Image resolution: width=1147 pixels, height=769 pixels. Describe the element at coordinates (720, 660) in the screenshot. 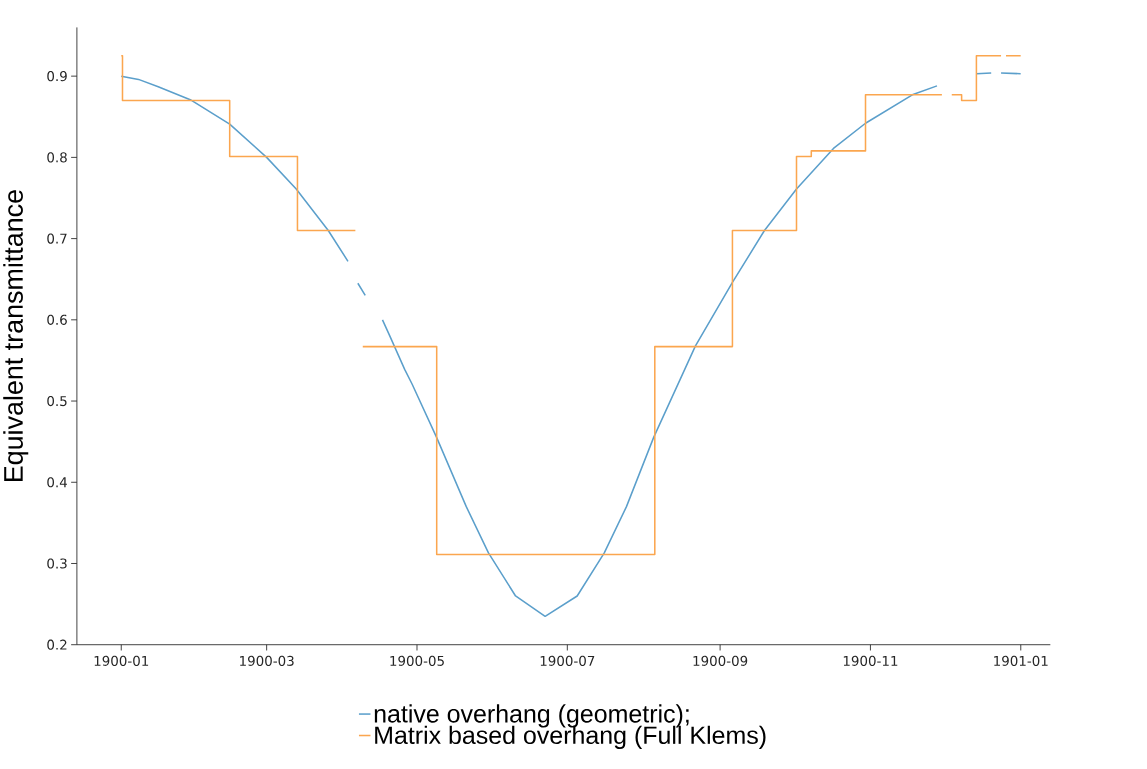

I see `x-tick-label: 1900-09` at that location.